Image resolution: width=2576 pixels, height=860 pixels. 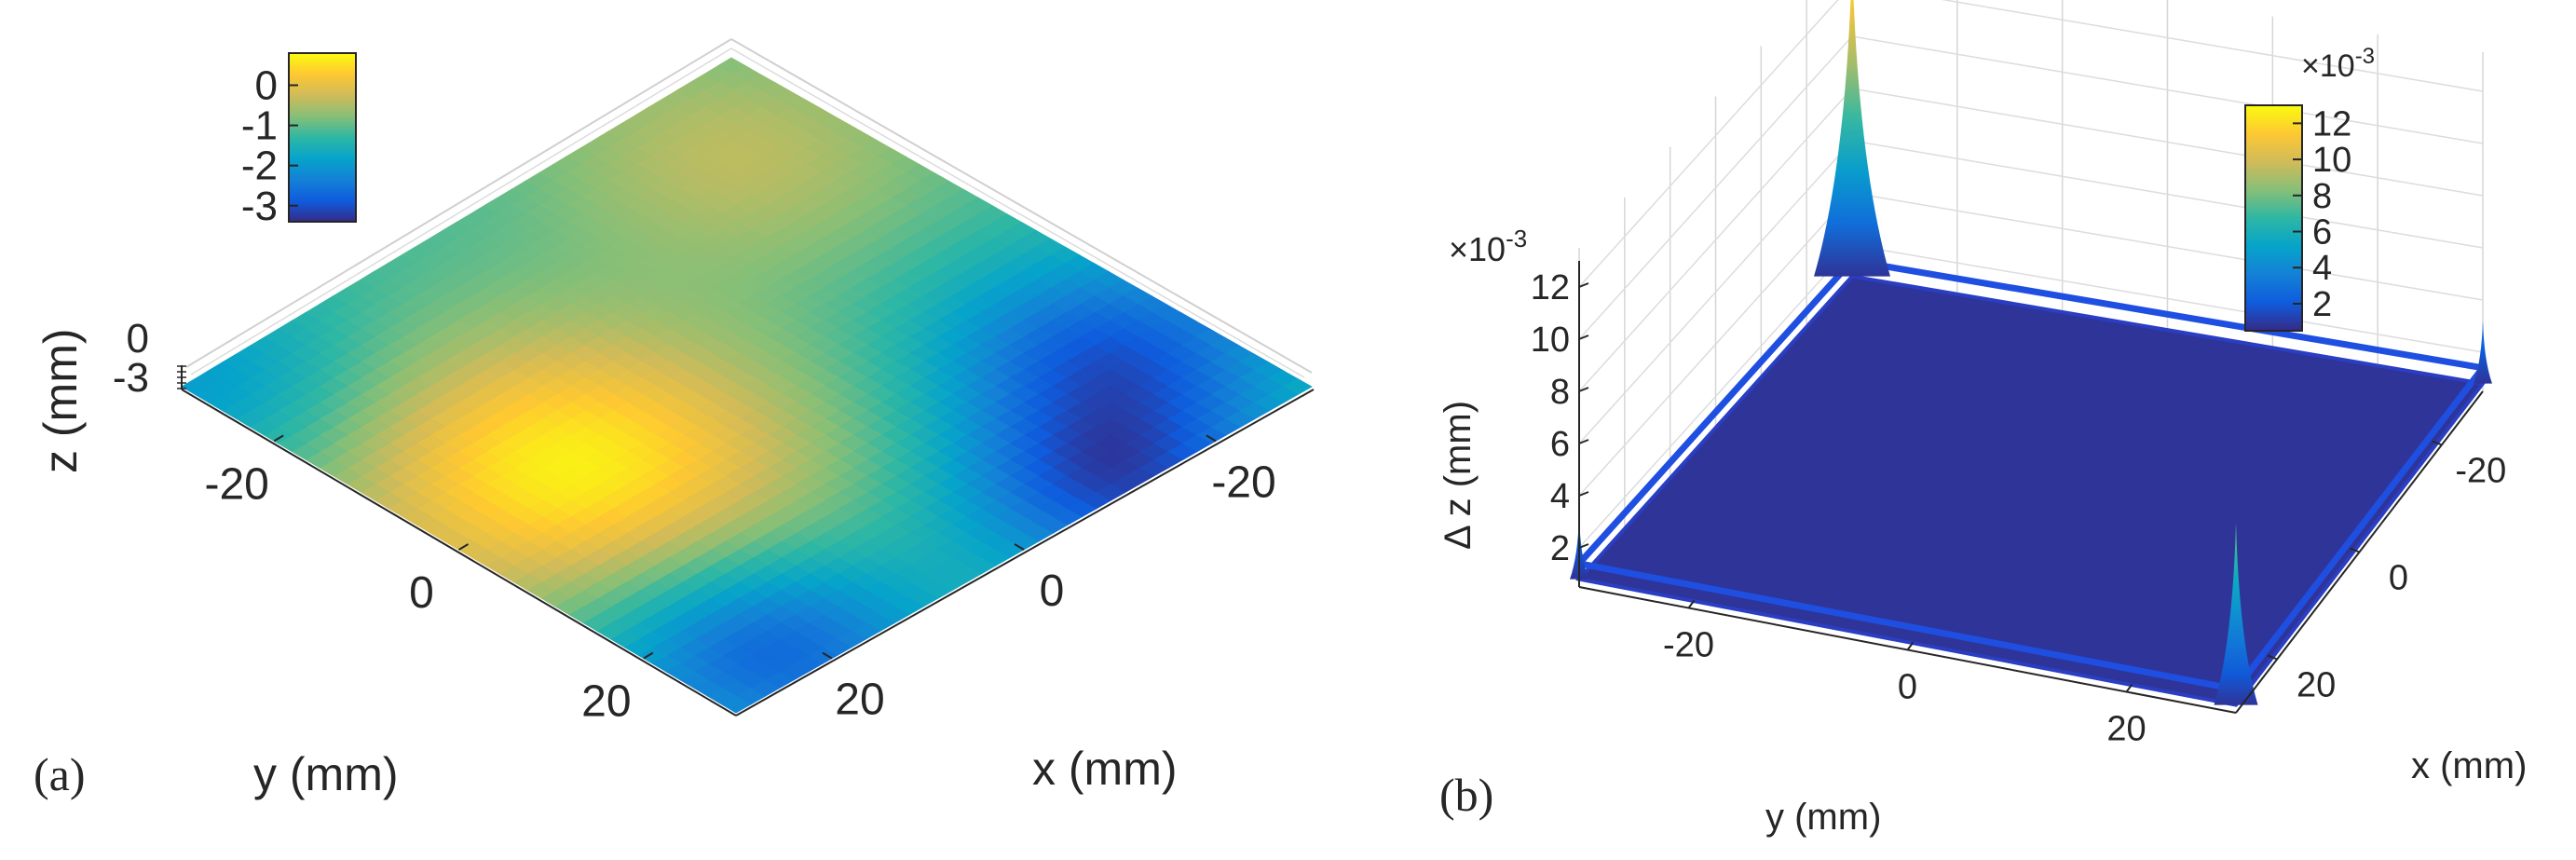 I want to click on z-multiplier-b: ×10⁻³, so click(x=1488, y=247).